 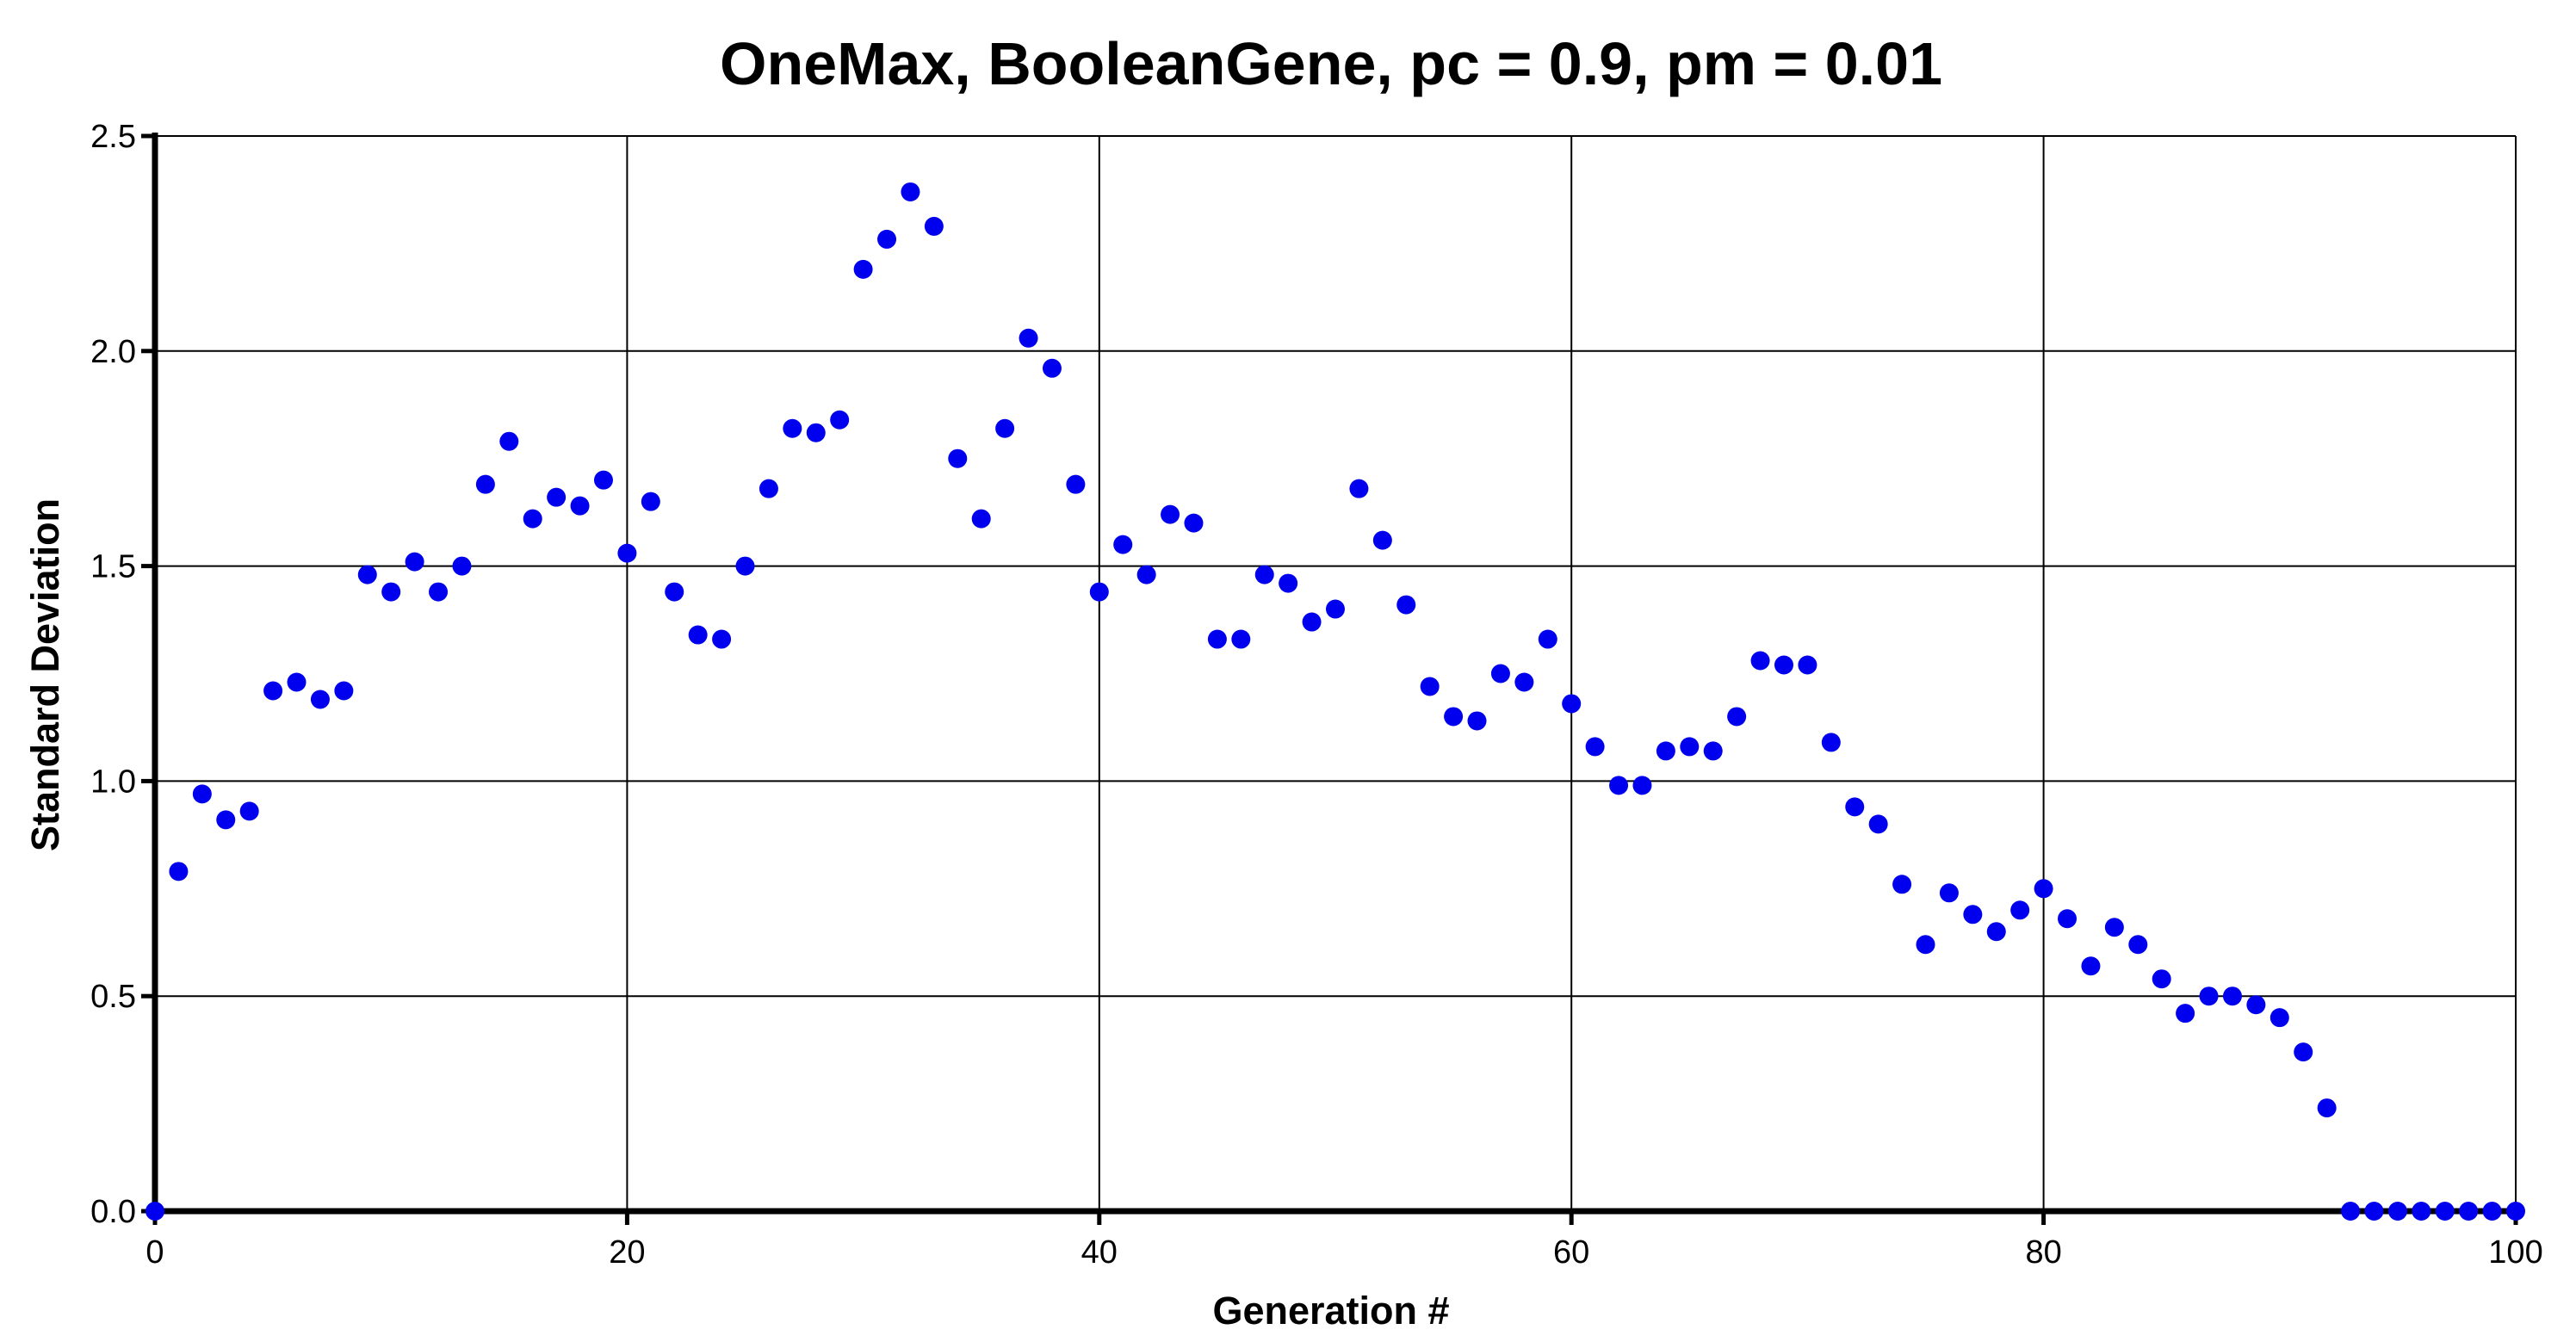 What do you see at coordinates (2515, 1252) in the screenshot?
I see `x-tick-label: 100` at bounding box center [2515, 1252].